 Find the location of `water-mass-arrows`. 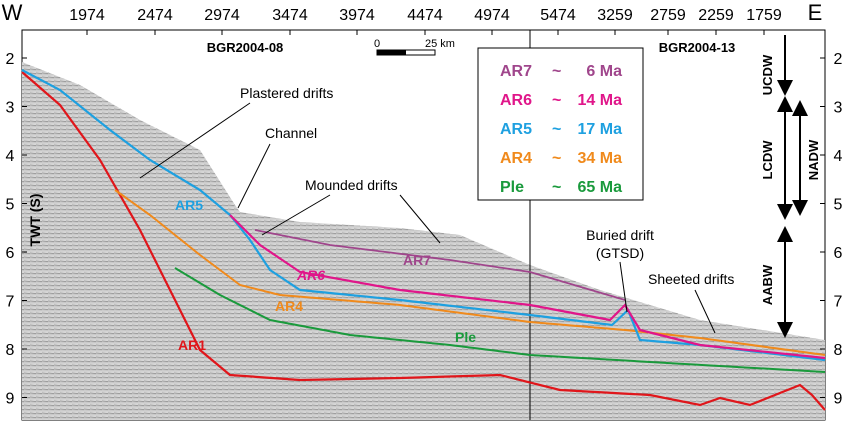

water-mass-arrows is located at coordinates (792, 186).